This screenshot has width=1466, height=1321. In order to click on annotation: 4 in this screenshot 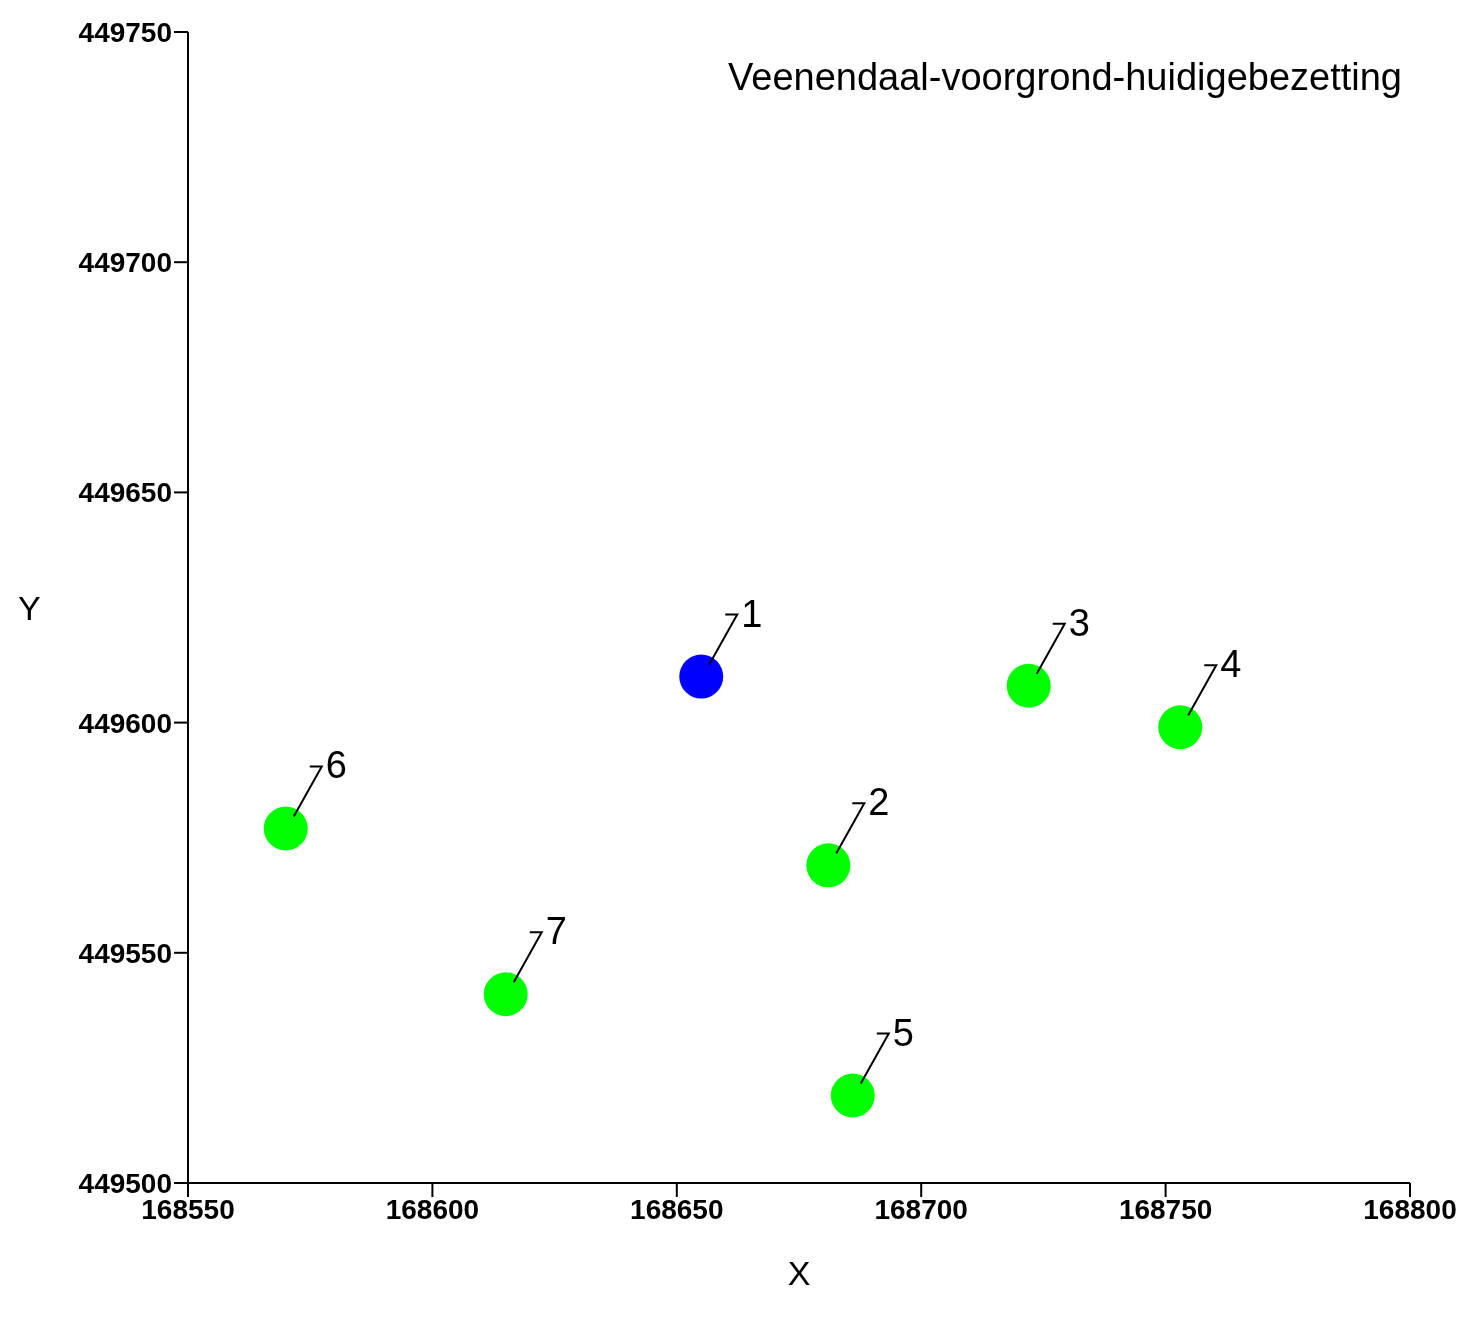, I will do `click(1231, 664)`.